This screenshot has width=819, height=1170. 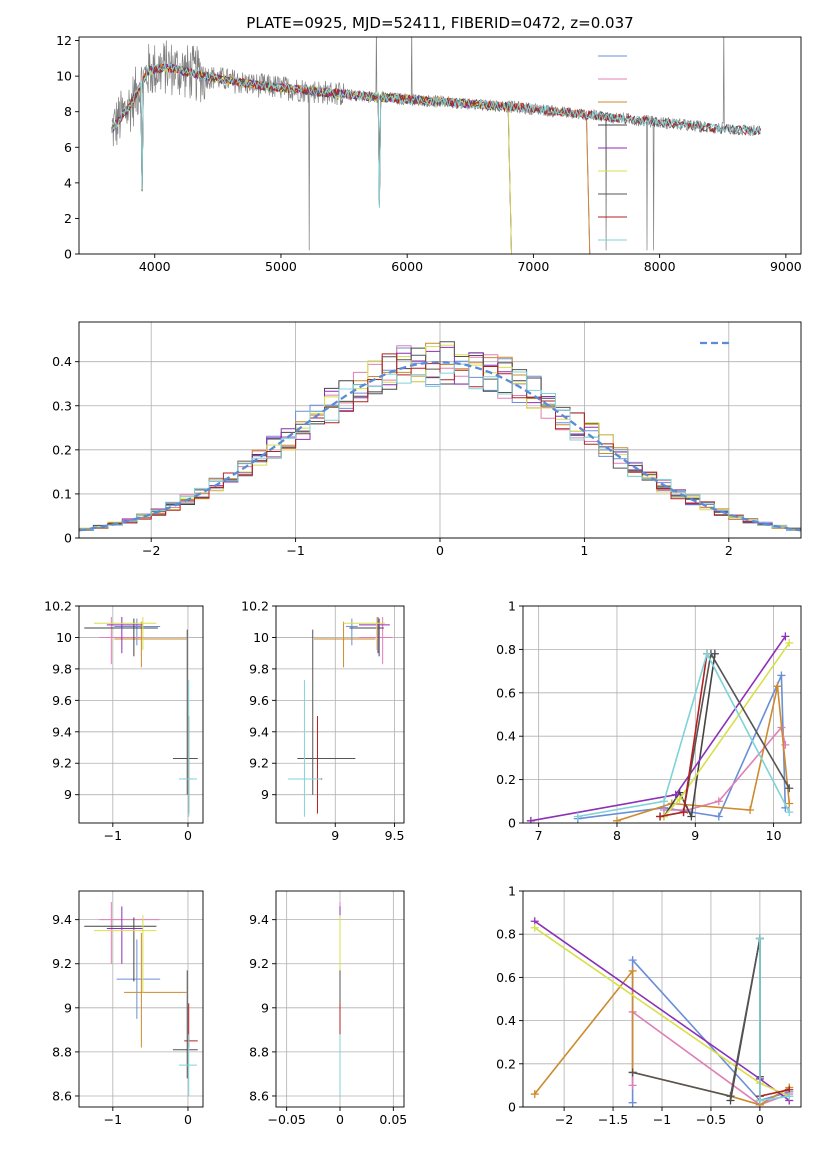 What do you see at coordinates (155, 266) in the screenshot?
I see `x-tick-label: 4000` at bounding box center [155, 266].